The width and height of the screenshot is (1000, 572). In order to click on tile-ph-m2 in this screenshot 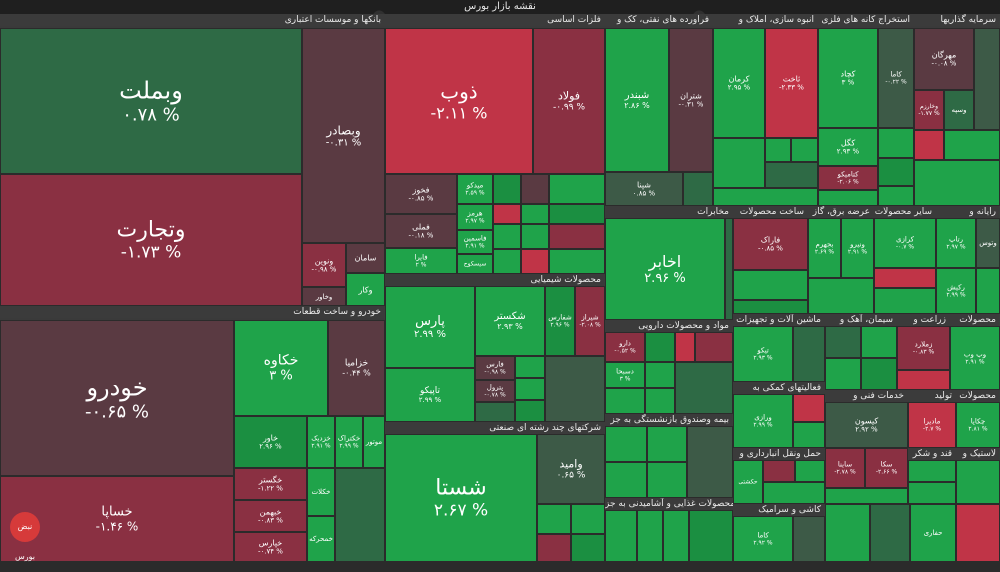, I will do `click(660, 347)`.